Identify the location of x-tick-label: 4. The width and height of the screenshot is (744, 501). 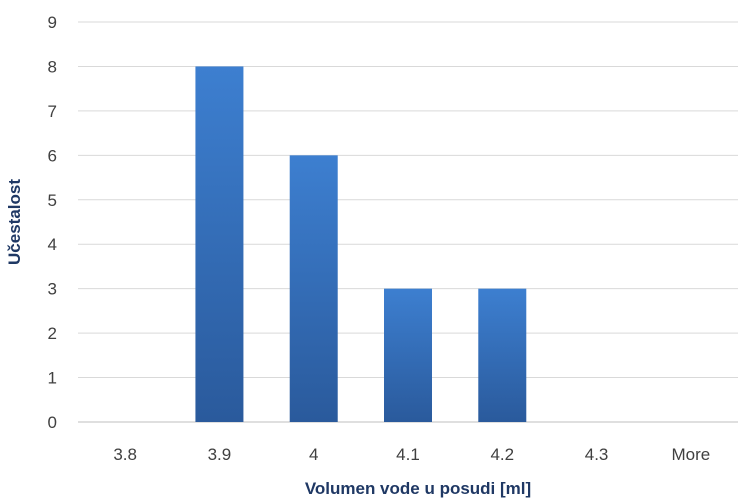
(313, 454).